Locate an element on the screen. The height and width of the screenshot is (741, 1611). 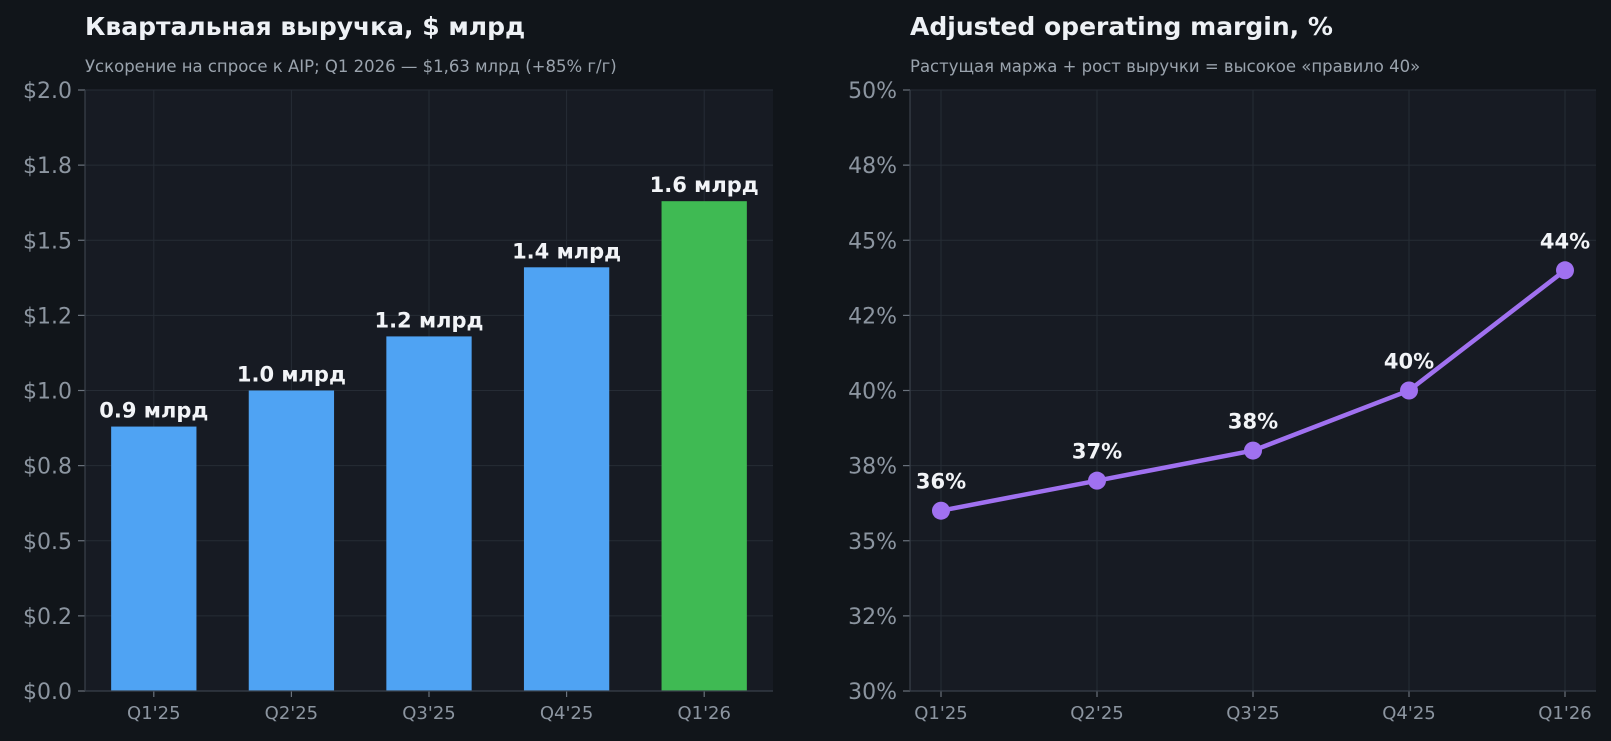
margin-ytick-label: 35% is located at coordinates (872, 542).